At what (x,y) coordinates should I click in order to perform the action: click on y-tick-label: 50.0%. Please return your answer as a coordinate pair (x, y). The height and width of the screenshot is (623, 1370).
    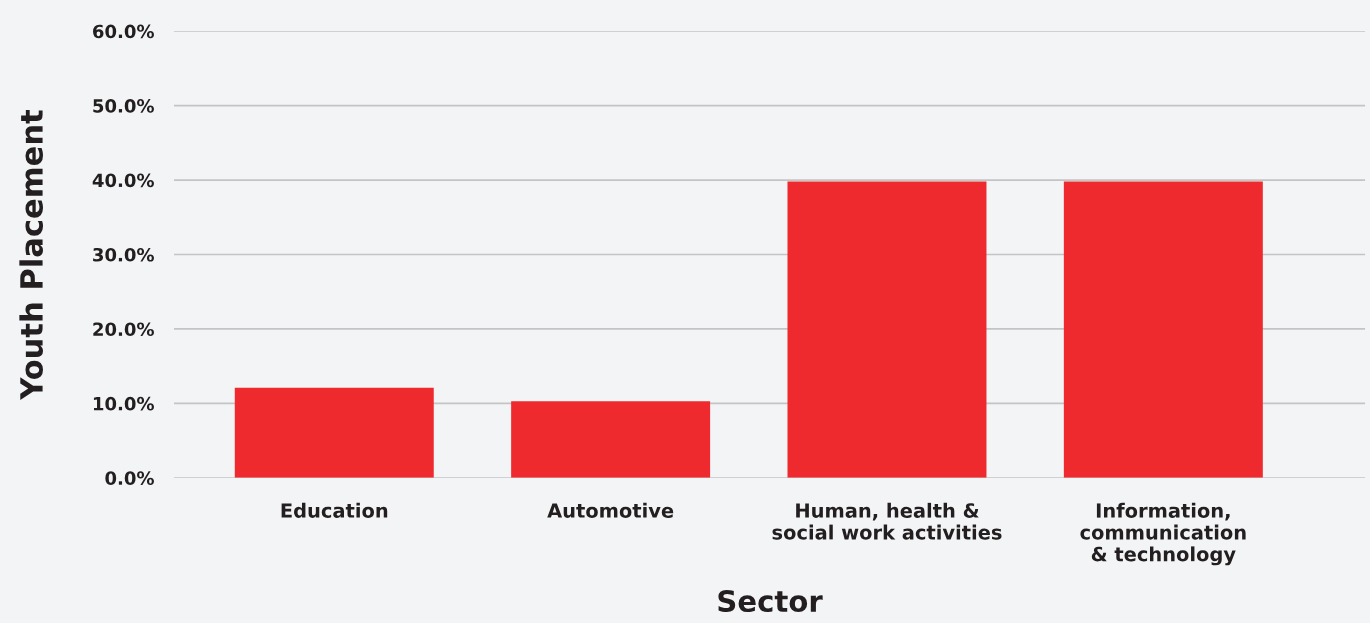
    Looking at the image, I should click on (123, 106).